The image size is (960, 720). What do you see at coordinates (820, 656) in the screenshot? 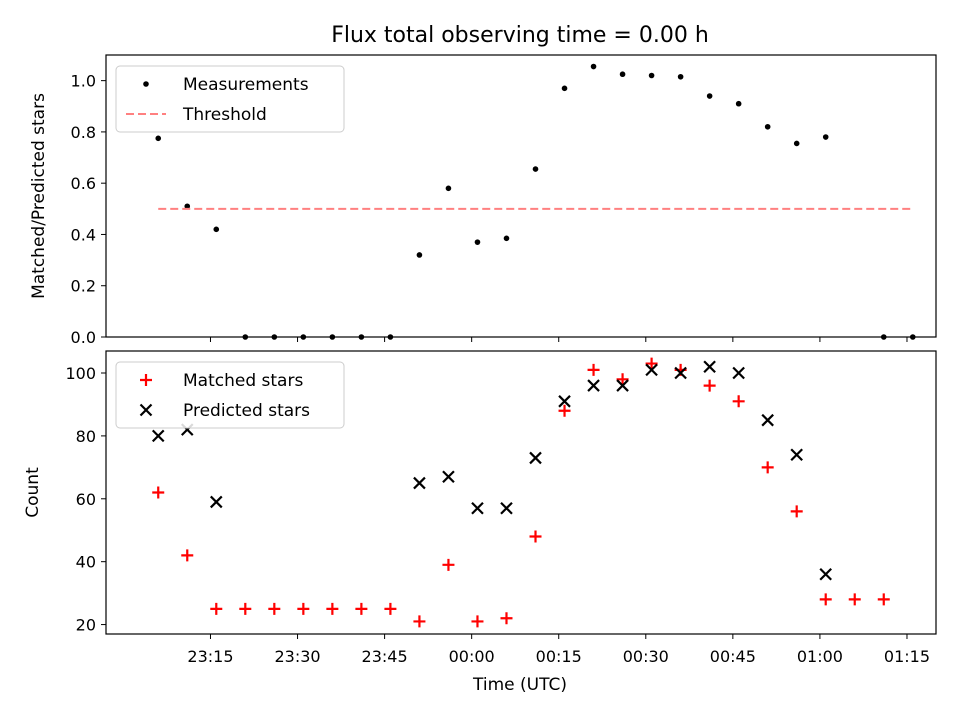
I see `x-tick-label: 01:00` at bounding box center [820, 656].